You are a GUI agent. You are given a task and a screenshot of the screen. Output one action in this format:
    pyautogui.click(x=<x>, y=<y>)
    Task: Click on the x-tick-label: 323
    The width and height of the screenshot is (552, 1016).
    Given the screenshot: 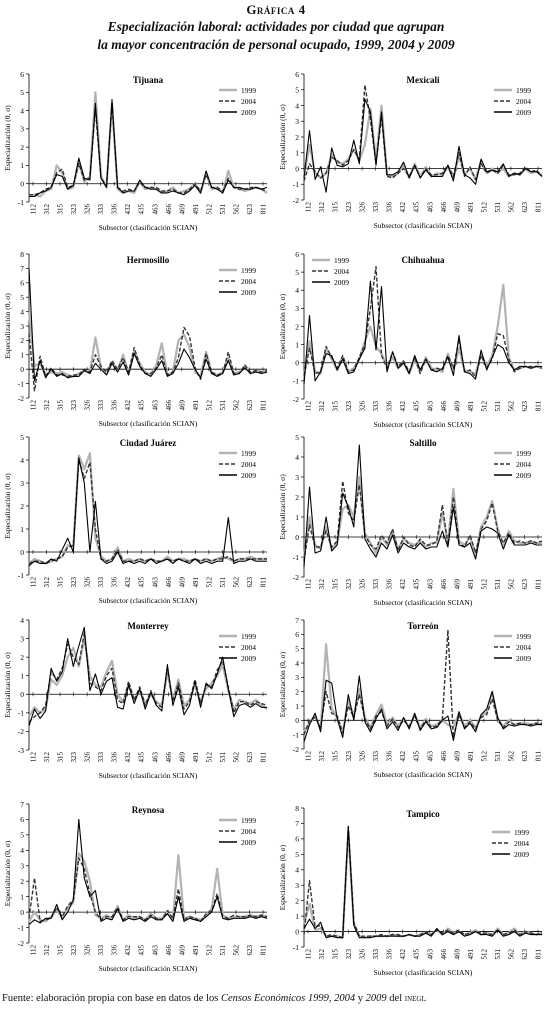 What is the action you would take?
    pyautogui.click(x=74, y=757)
    